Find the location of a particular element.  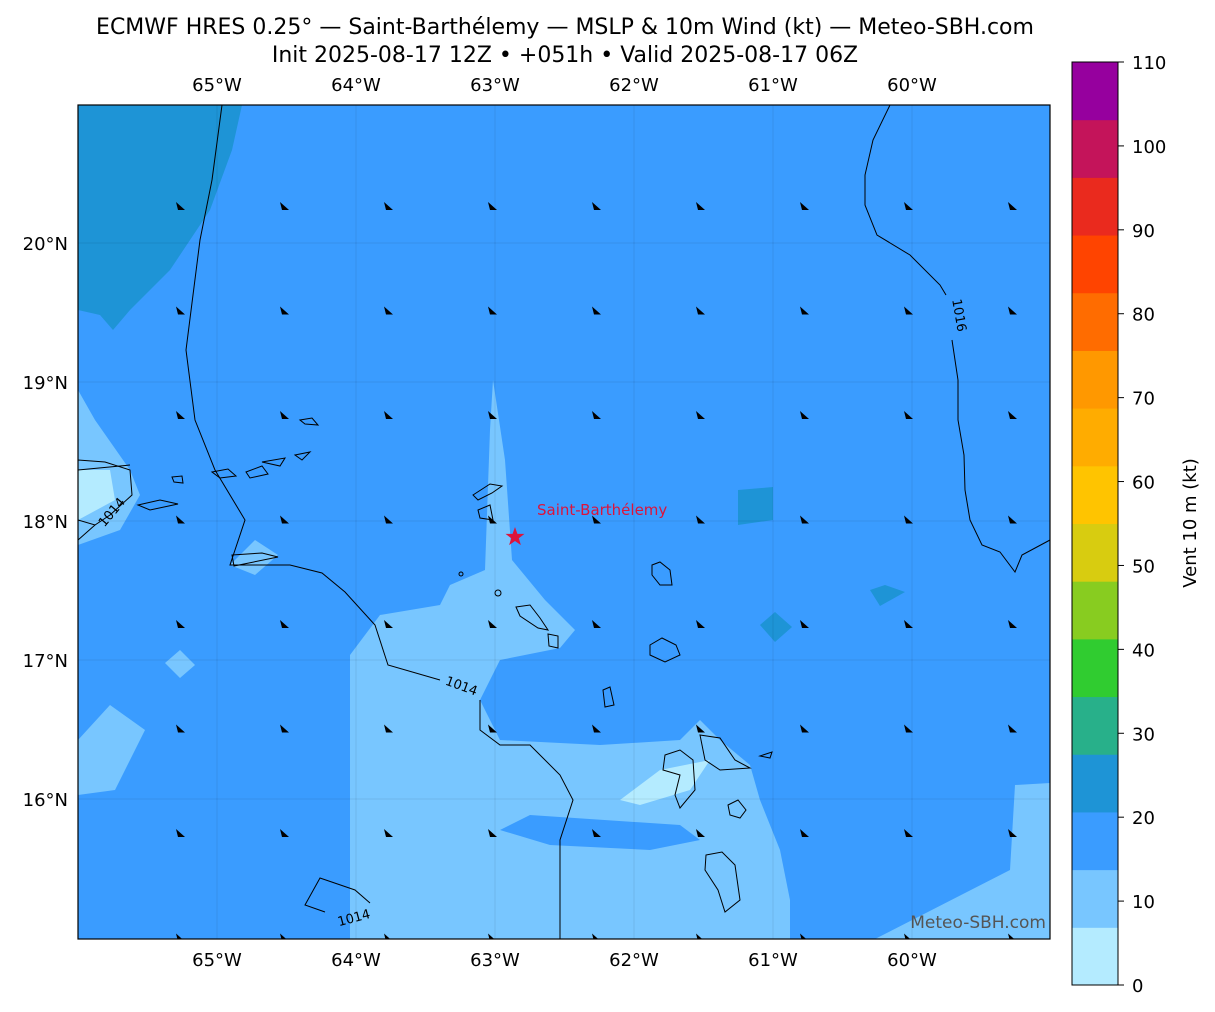

colorbar-tick-label: 80 is located at coordinates (1143, 315).